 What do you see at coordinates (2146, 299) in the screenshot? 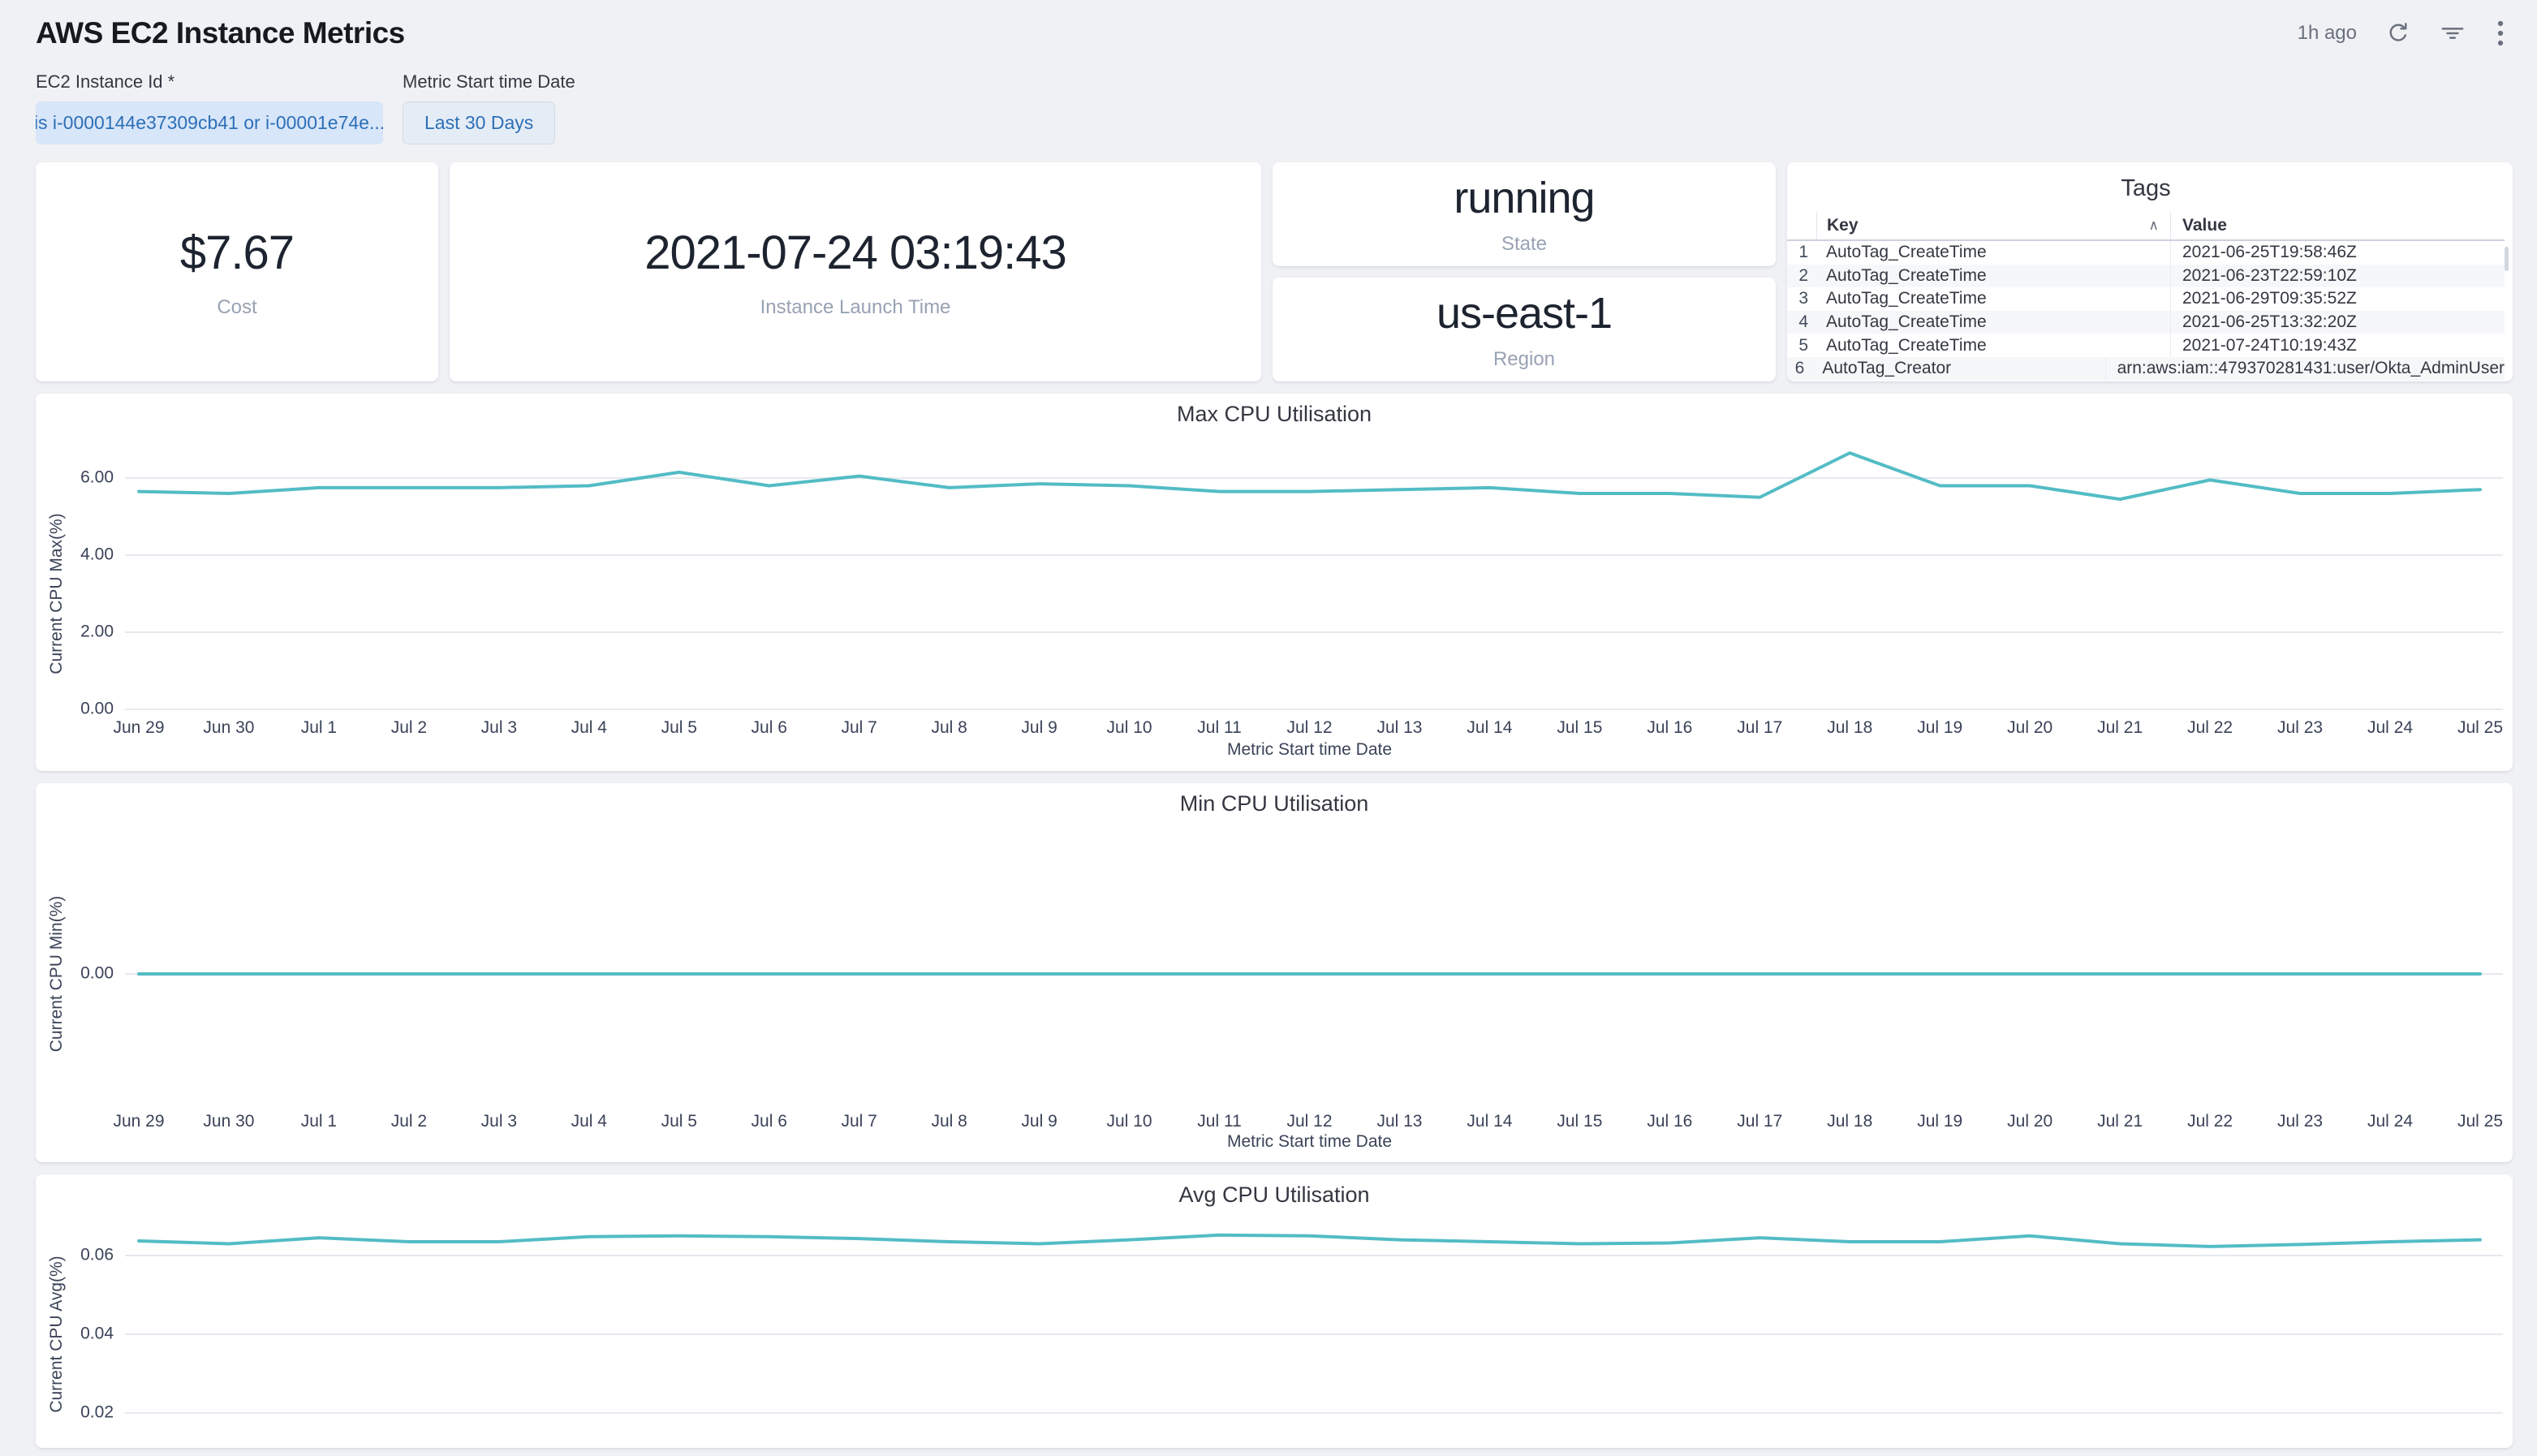
I see `table-row: 3 AutoTag_CreateTime 2021-06-29T09:35:52Z` at bounding box center [2146, 299].